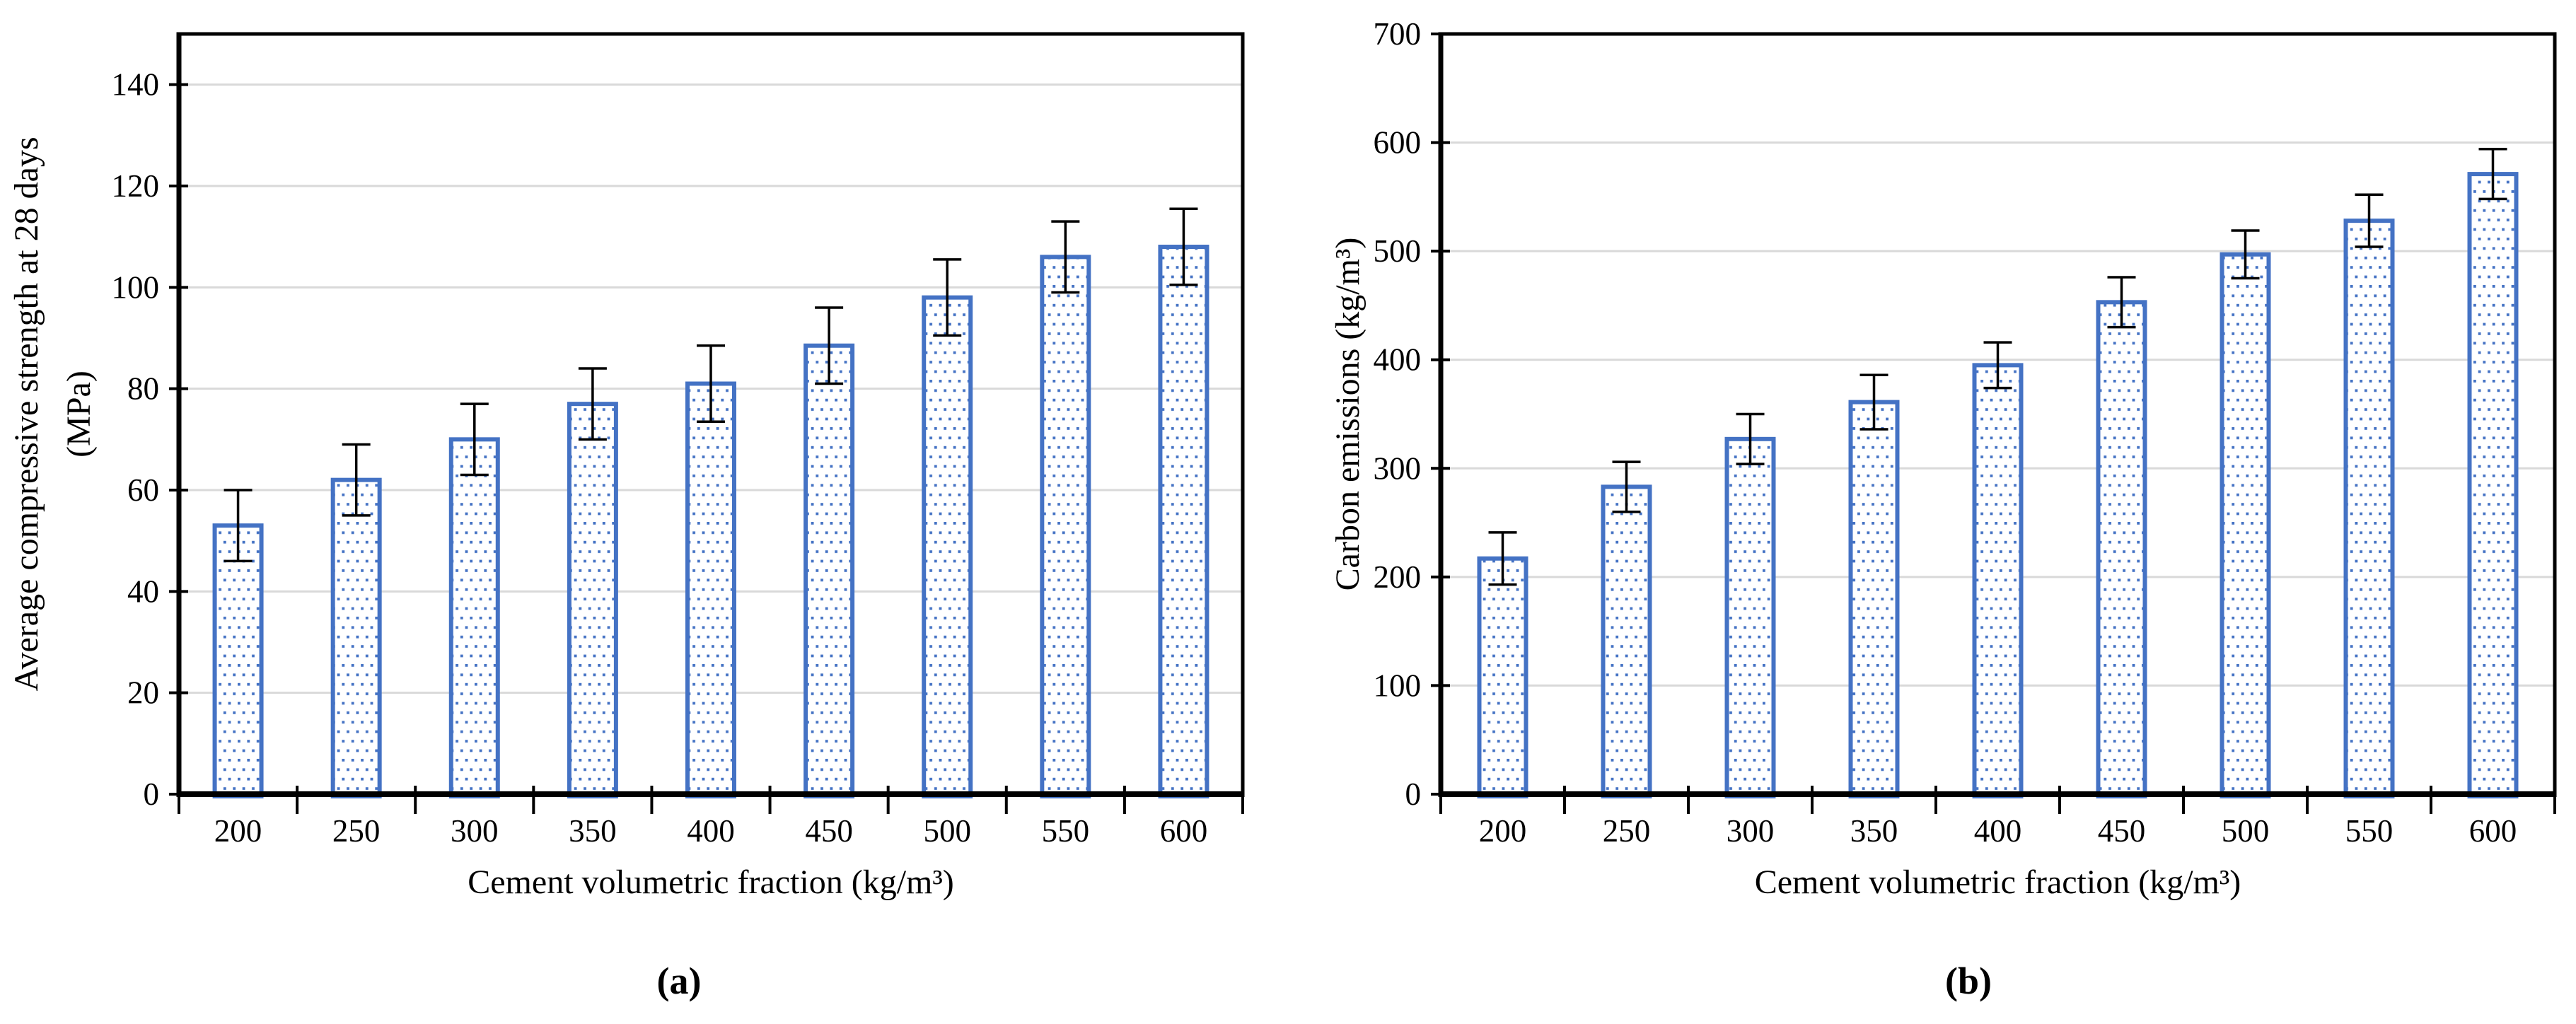  I want to click on y-tick-label: 80, so click(143, 389).